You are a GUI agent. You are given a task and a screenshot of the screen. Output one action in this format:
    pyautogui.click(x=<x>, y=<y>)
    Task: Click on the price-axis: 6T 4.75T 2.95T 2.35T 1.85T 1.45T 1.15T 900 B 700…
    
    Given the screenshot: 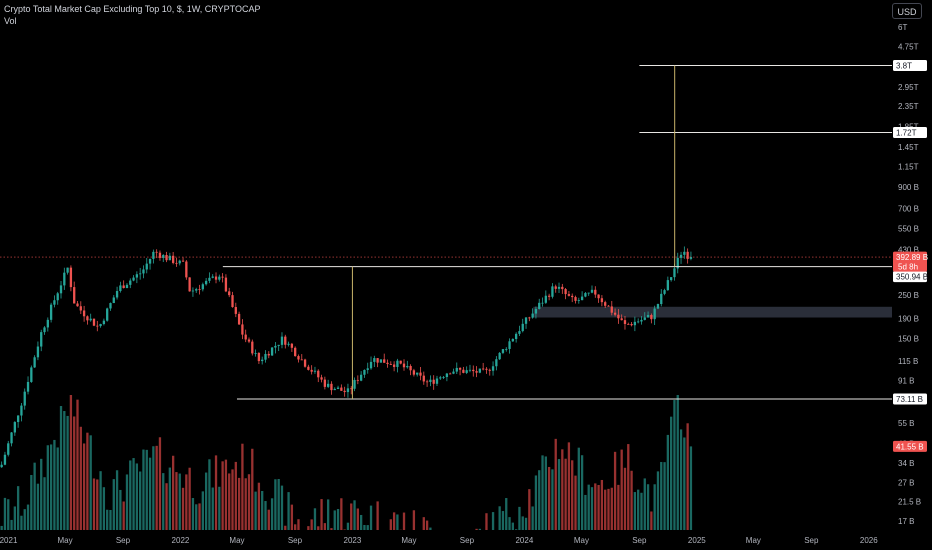 What is the action you would take?
    pyautogui.click(x=909, y=274)
    